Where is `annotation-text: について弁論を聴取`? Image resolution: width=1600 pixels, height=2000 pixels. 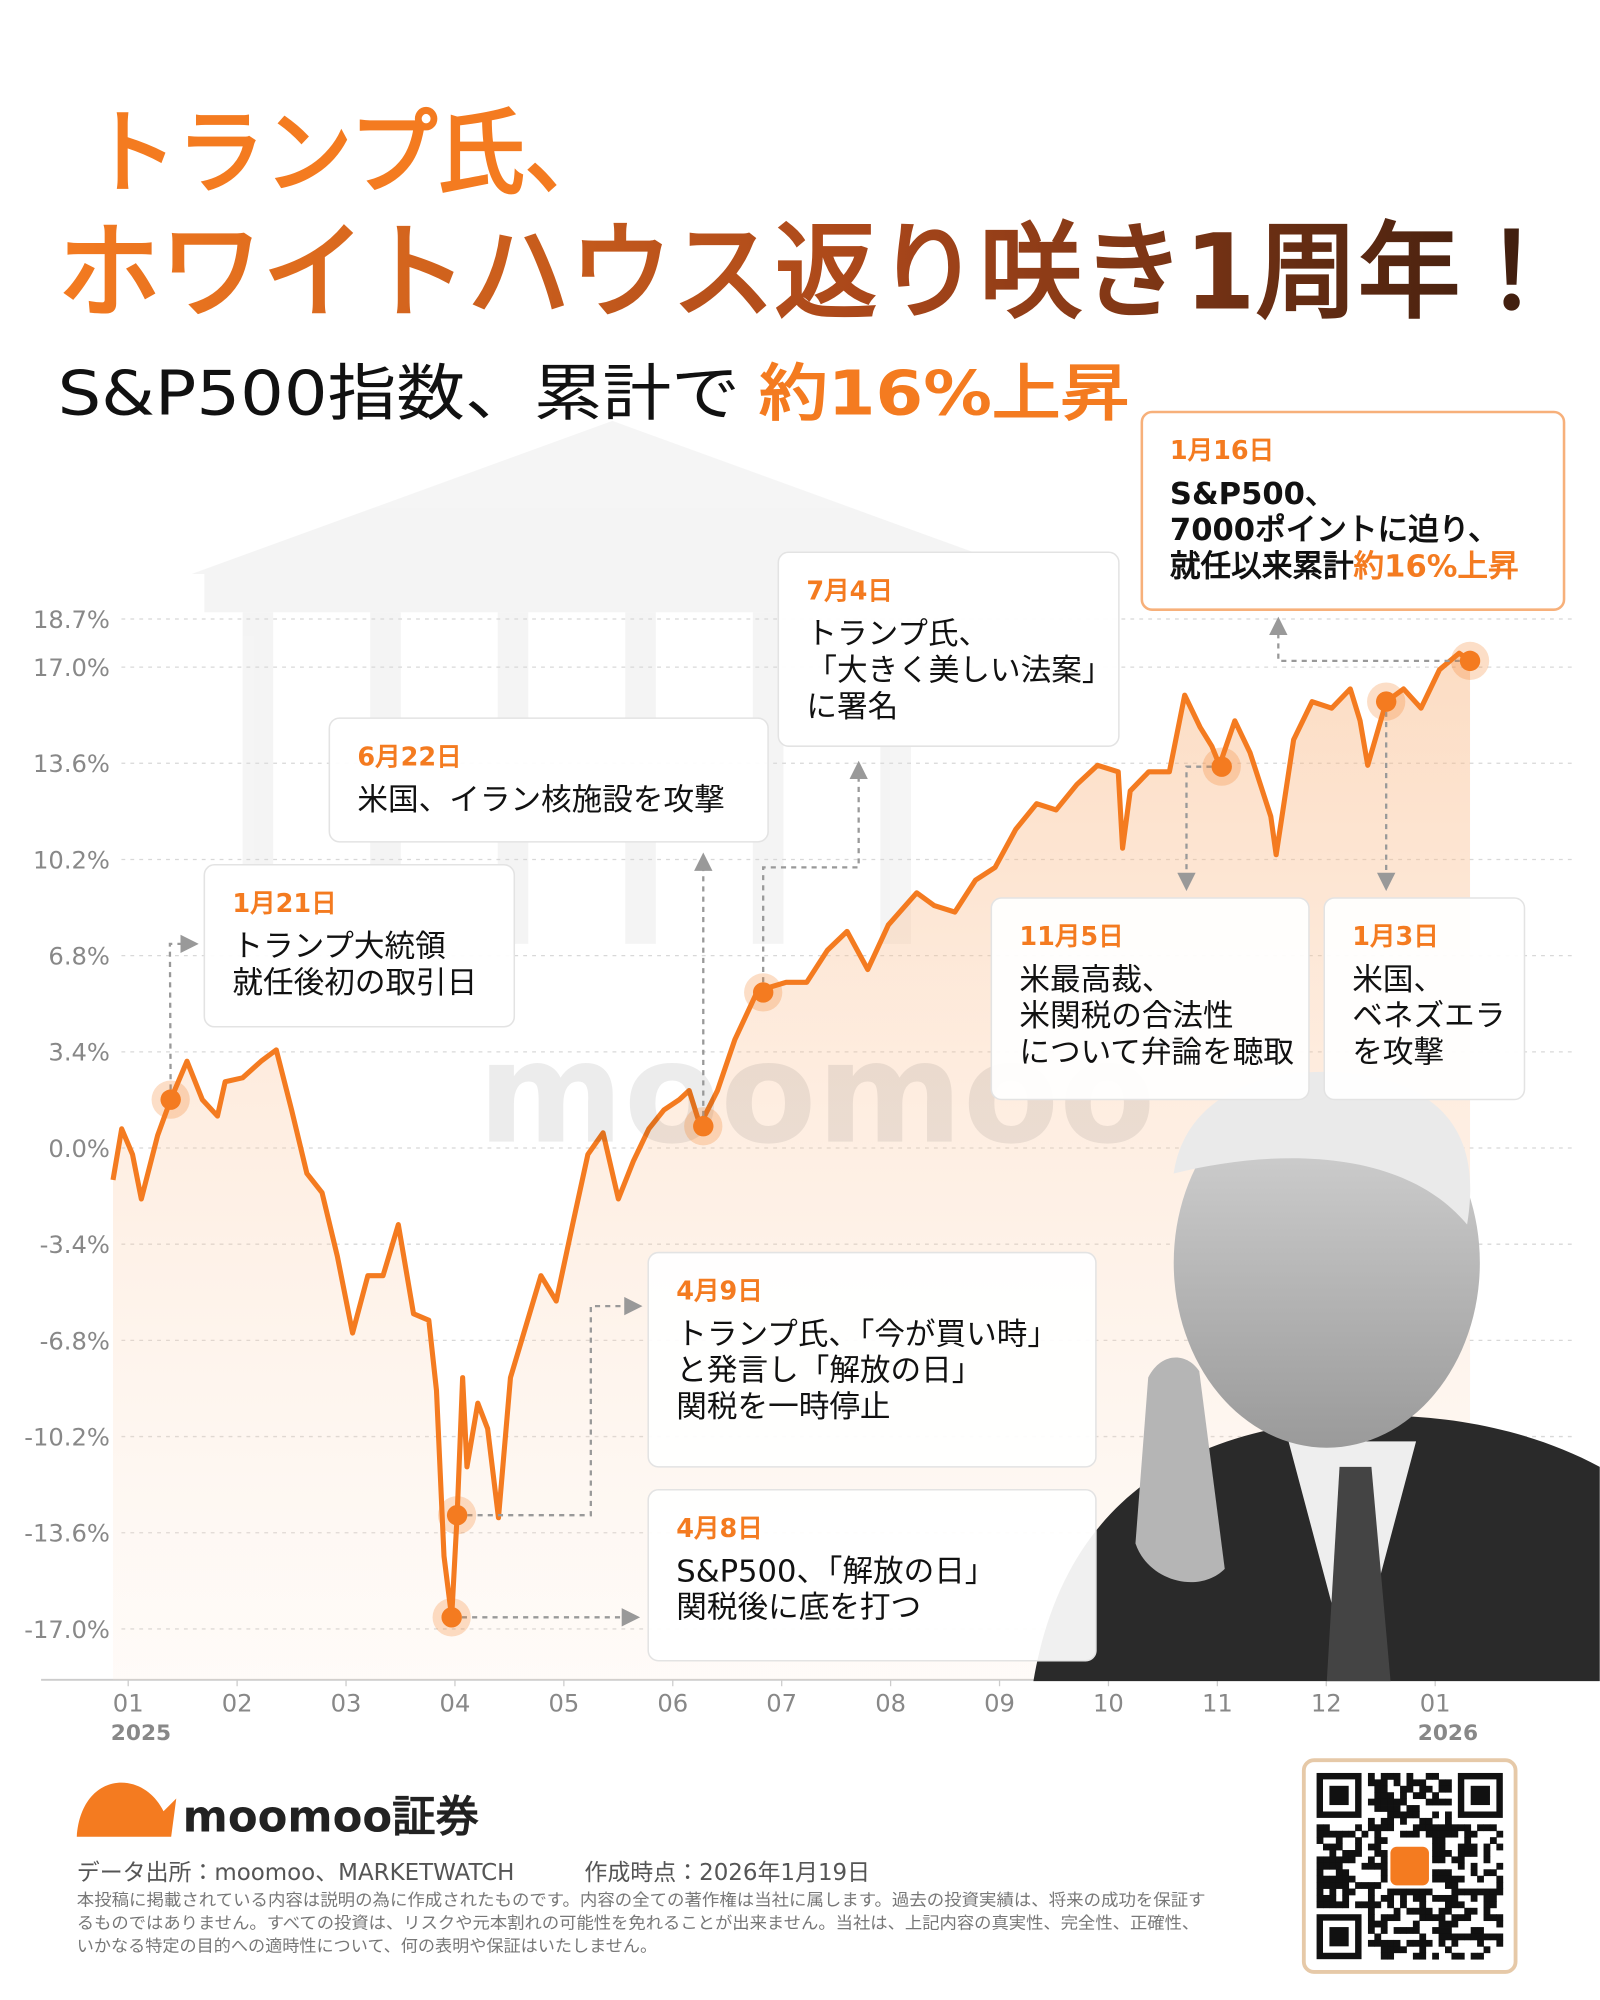 annotation-text: について弁論を聴取 is located at coordinates (1156, 1053).